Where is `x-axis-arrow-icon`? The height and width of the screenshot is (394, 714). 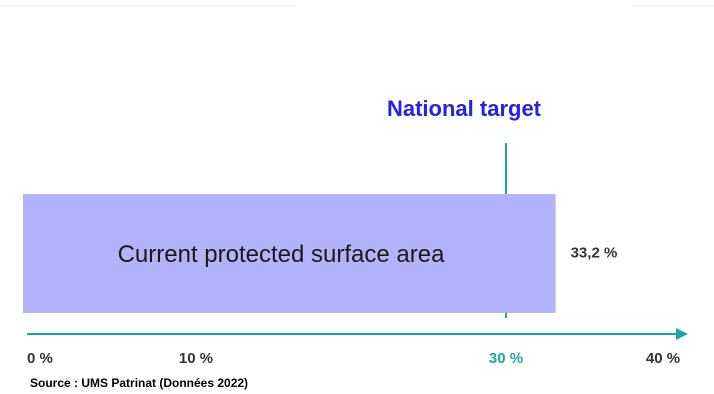
x-axis-arrow-icon is located at coordinates (682, 334).